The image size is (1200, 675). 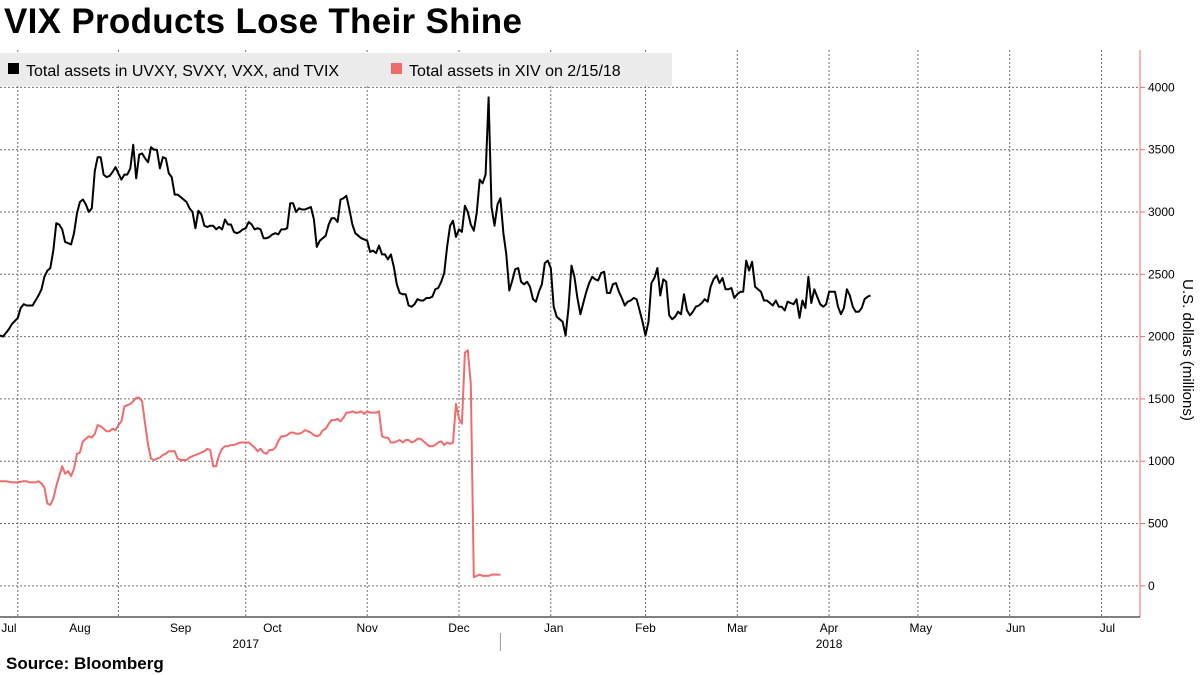 What do you see at coordinates (79, 628) in the screenshot?
I see `x-tick-label: Aug` at bounding box center [79, 628].